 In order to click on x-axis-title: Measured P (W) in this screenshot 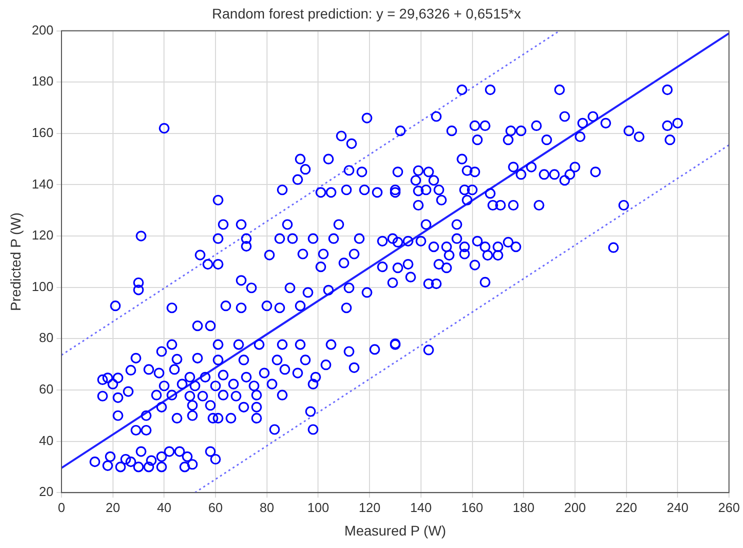, I will do `click(395, 530)`.